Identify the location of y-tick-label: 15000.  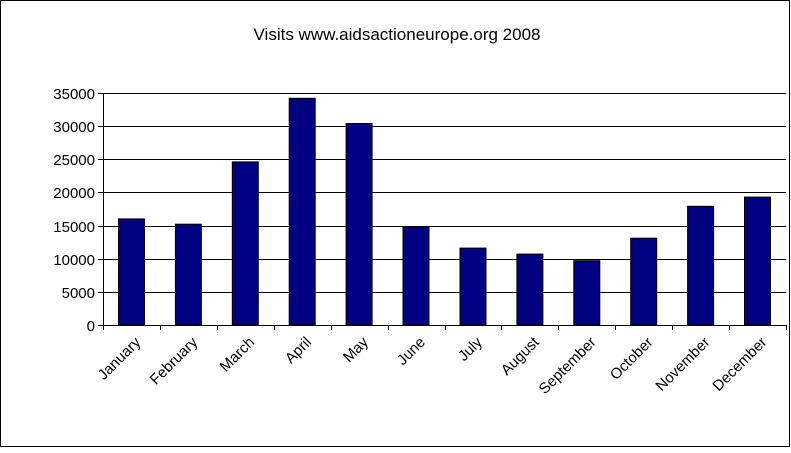
(74, 227).